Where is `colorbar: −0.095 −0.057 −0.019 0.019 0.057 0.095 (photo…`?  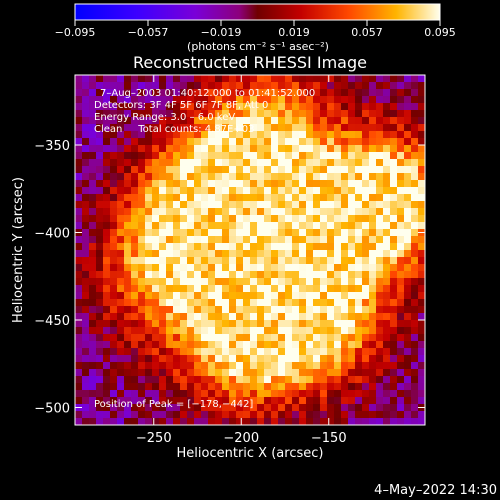
colorbar: −0.095 −0.057 −0.019 0.019 0.057 0.095 (photo… is located at coordinates (255, 28).